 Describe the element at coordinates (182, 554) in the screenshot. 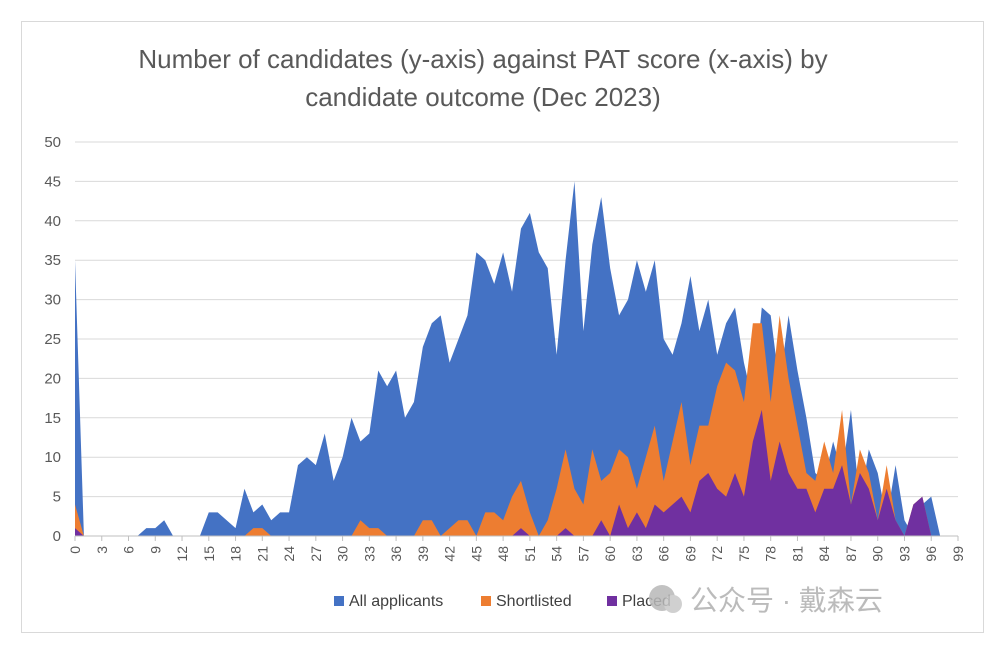

I see `x-tick-label: 12` at that location.